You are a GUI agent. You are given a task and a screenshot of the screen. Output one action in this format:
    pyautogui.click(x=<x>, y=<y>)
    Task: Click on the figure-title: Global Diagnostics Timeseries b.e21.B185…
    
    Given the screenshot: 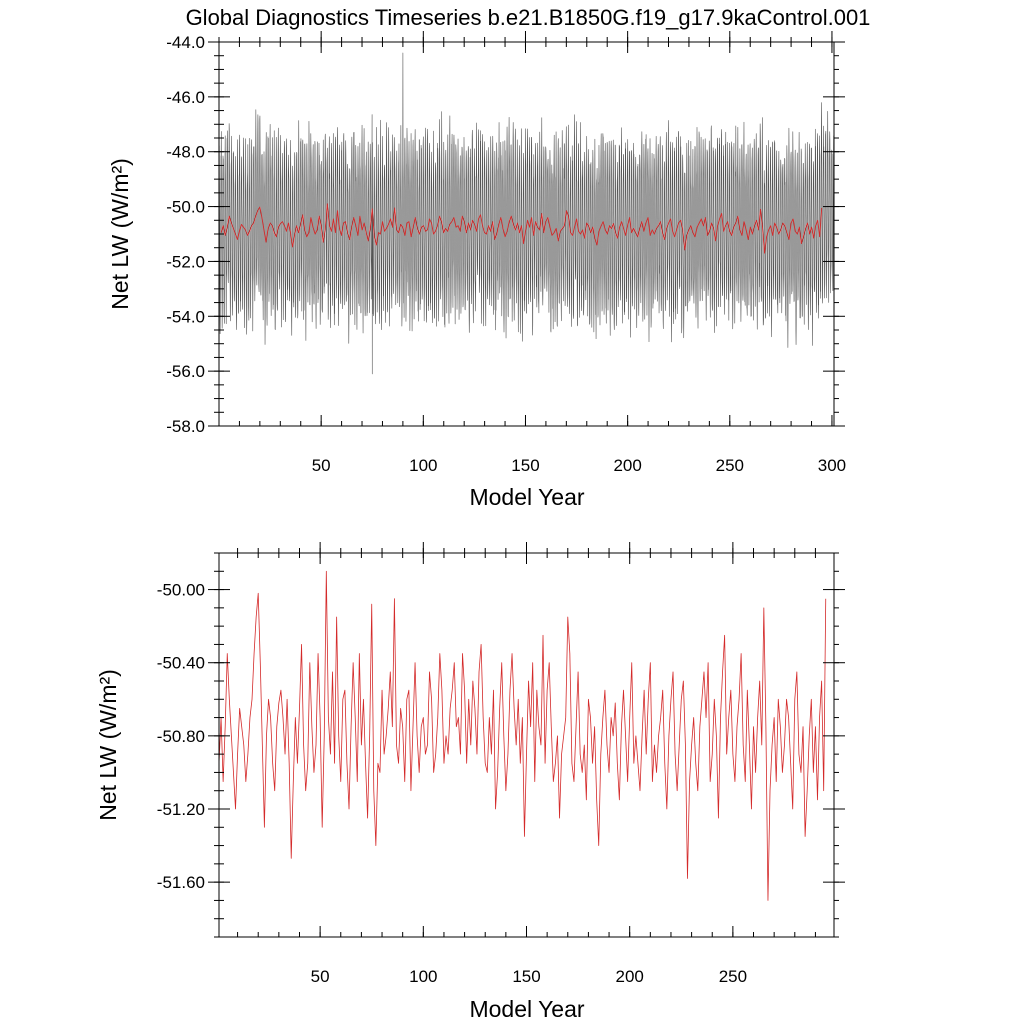 What is the action you would take?
    pyautogui.click(x=528, y=17)
    